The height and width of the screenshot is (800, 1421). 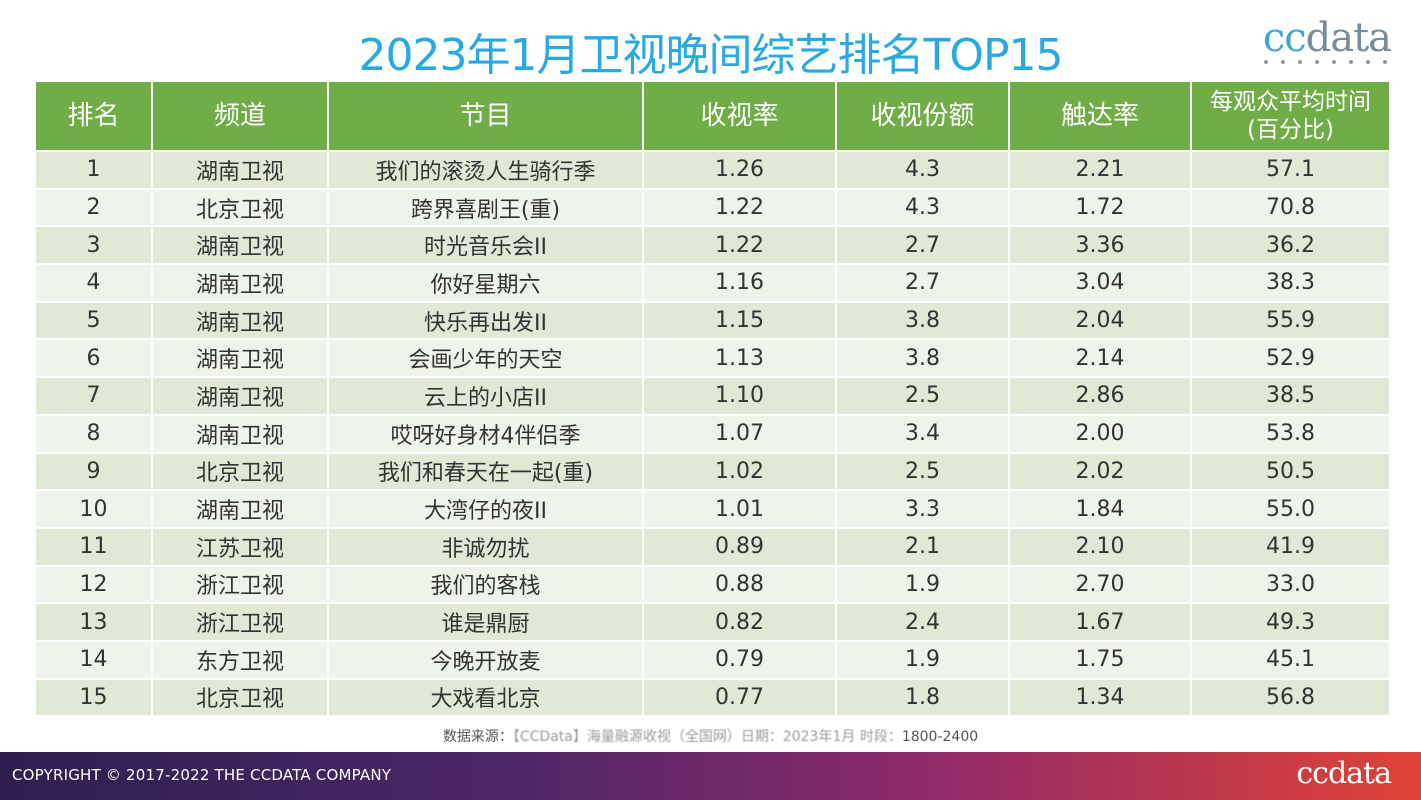 What do you see at coordinates (923, 696) in the screenshot?
I see `cell-share: 1.8` at bounding box center [923, 696].